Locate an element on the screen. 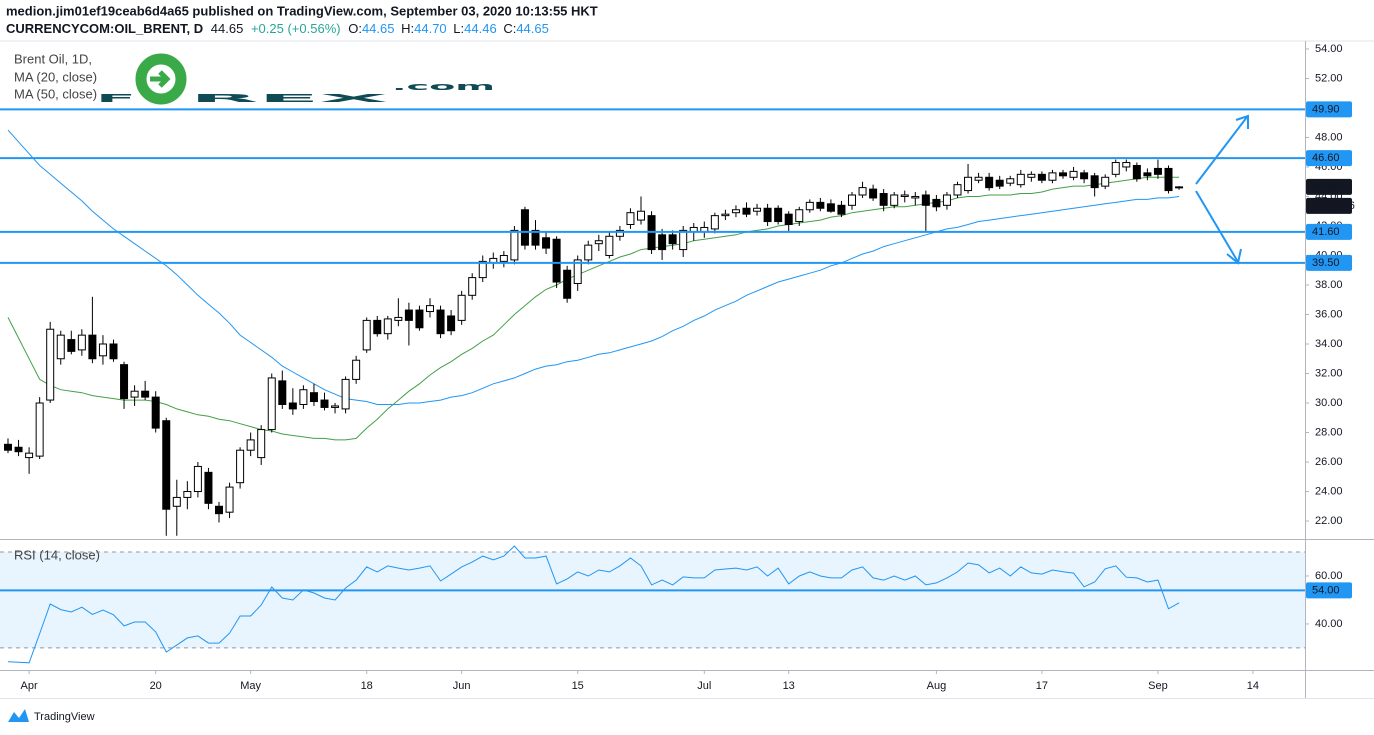 The height and width of the screenshot is (735, 1374). x-tick-label: Sep is located at coordinates (1158, 686).